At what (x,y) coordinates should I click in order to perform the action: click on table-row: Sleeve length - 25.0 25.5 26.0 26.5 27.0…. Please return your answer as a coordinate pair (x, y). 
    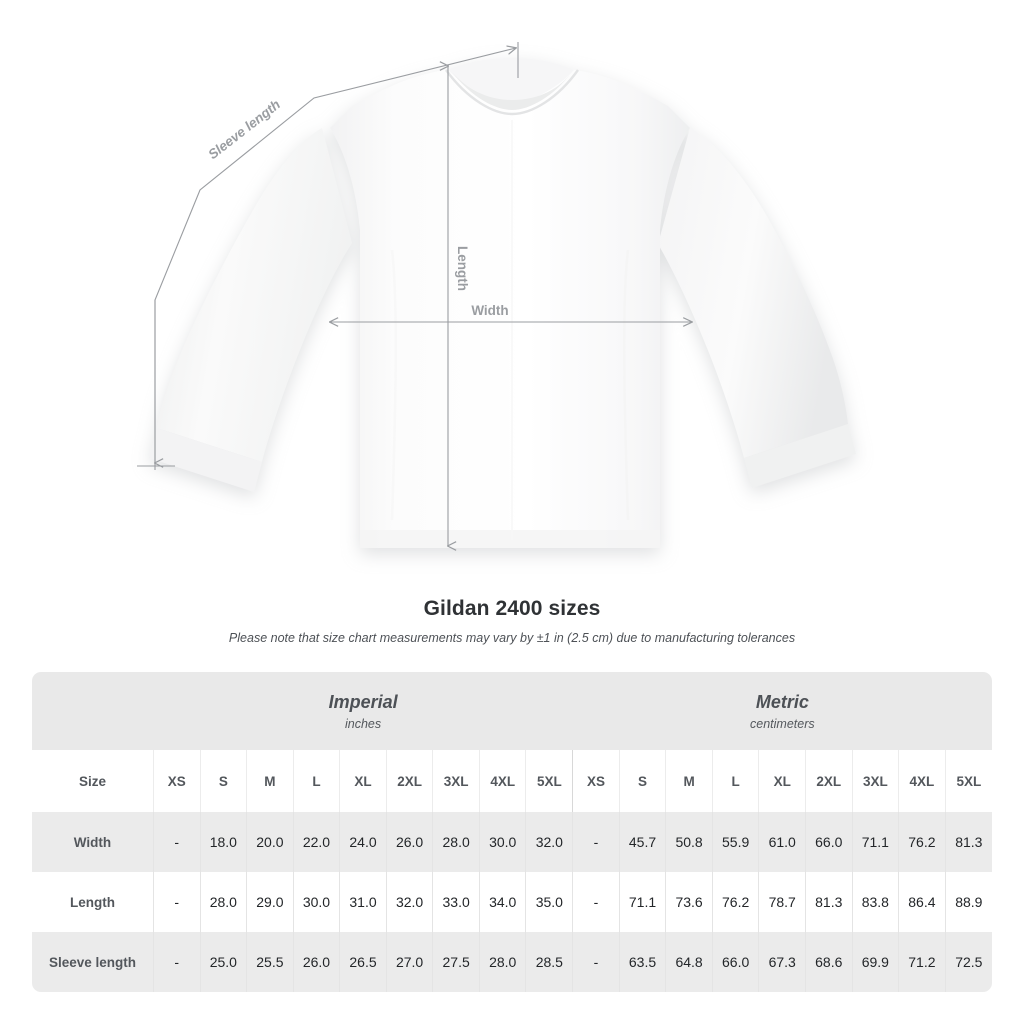
    Looking at the image, I should click on (512, 962).